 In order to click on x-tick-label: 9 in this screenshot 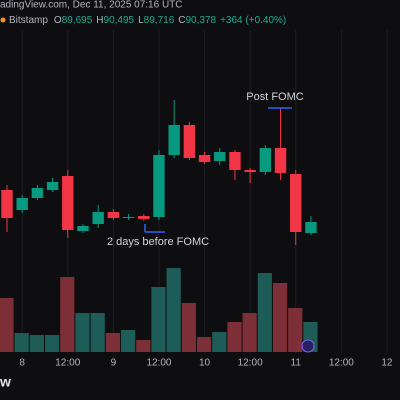, I will do `click(114, 363)`.